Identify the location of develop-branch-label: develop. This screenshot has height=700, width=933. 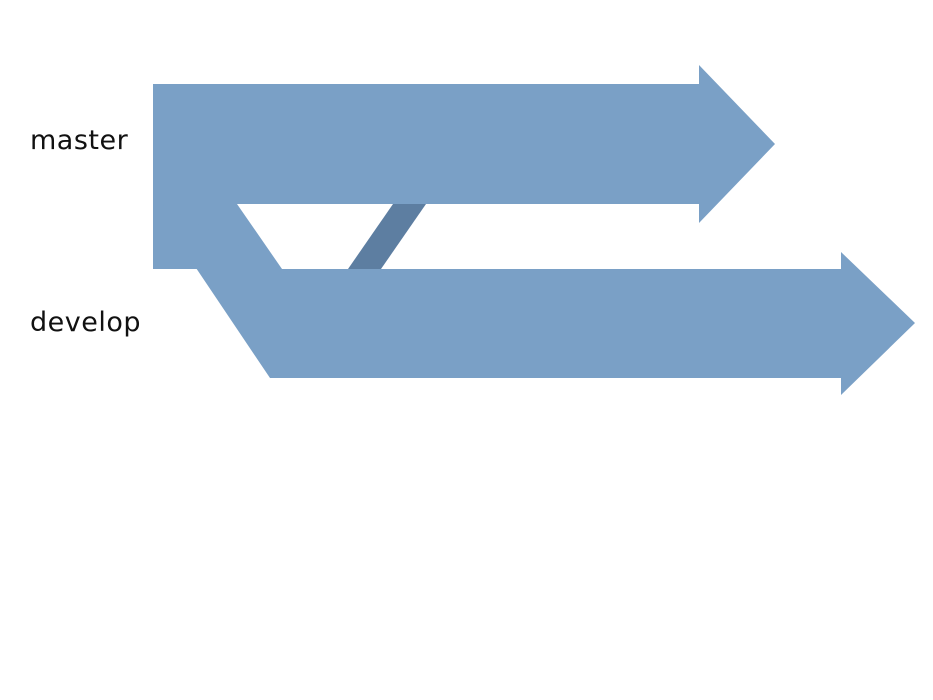
(85, 322).